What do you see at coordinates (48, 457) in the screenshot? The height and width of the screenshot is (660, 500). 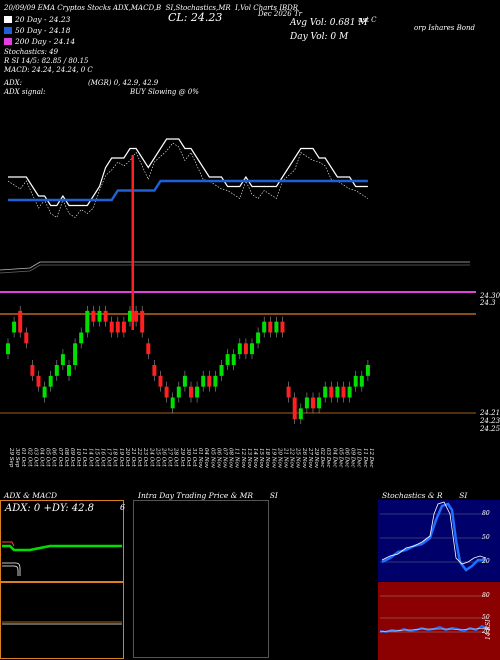 I see `date-label: 05 Oct` at bounding box center [48, 457].